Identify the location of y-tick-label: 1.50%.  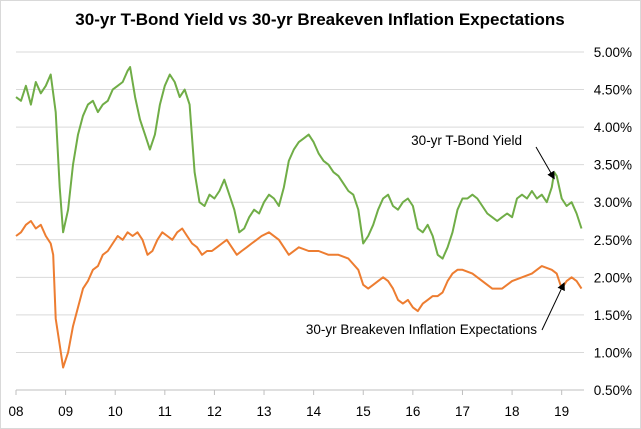
(613, 315).